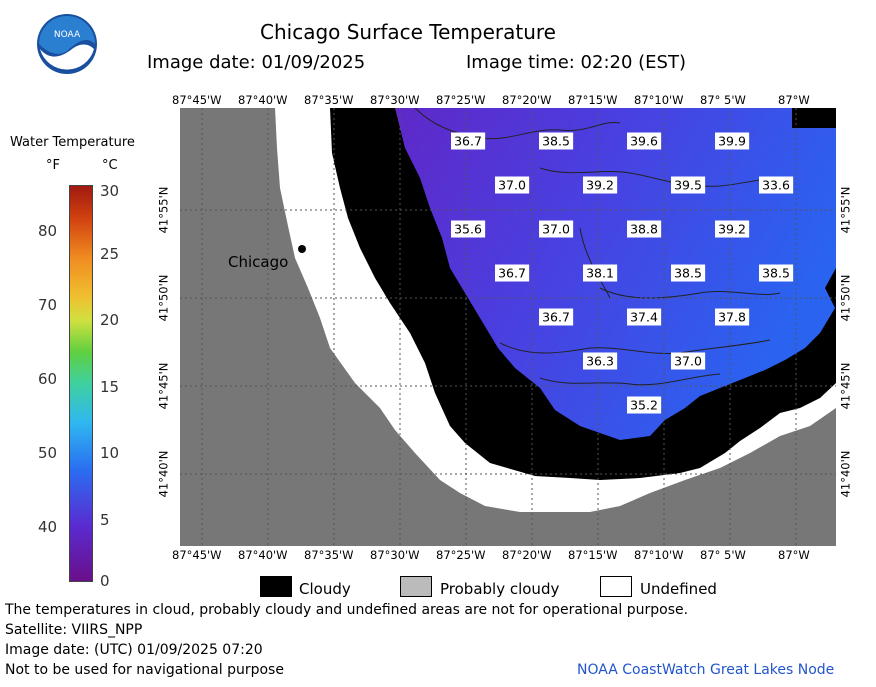  I want to click on lon-label-top: 87°45'W, so click(197, 100).